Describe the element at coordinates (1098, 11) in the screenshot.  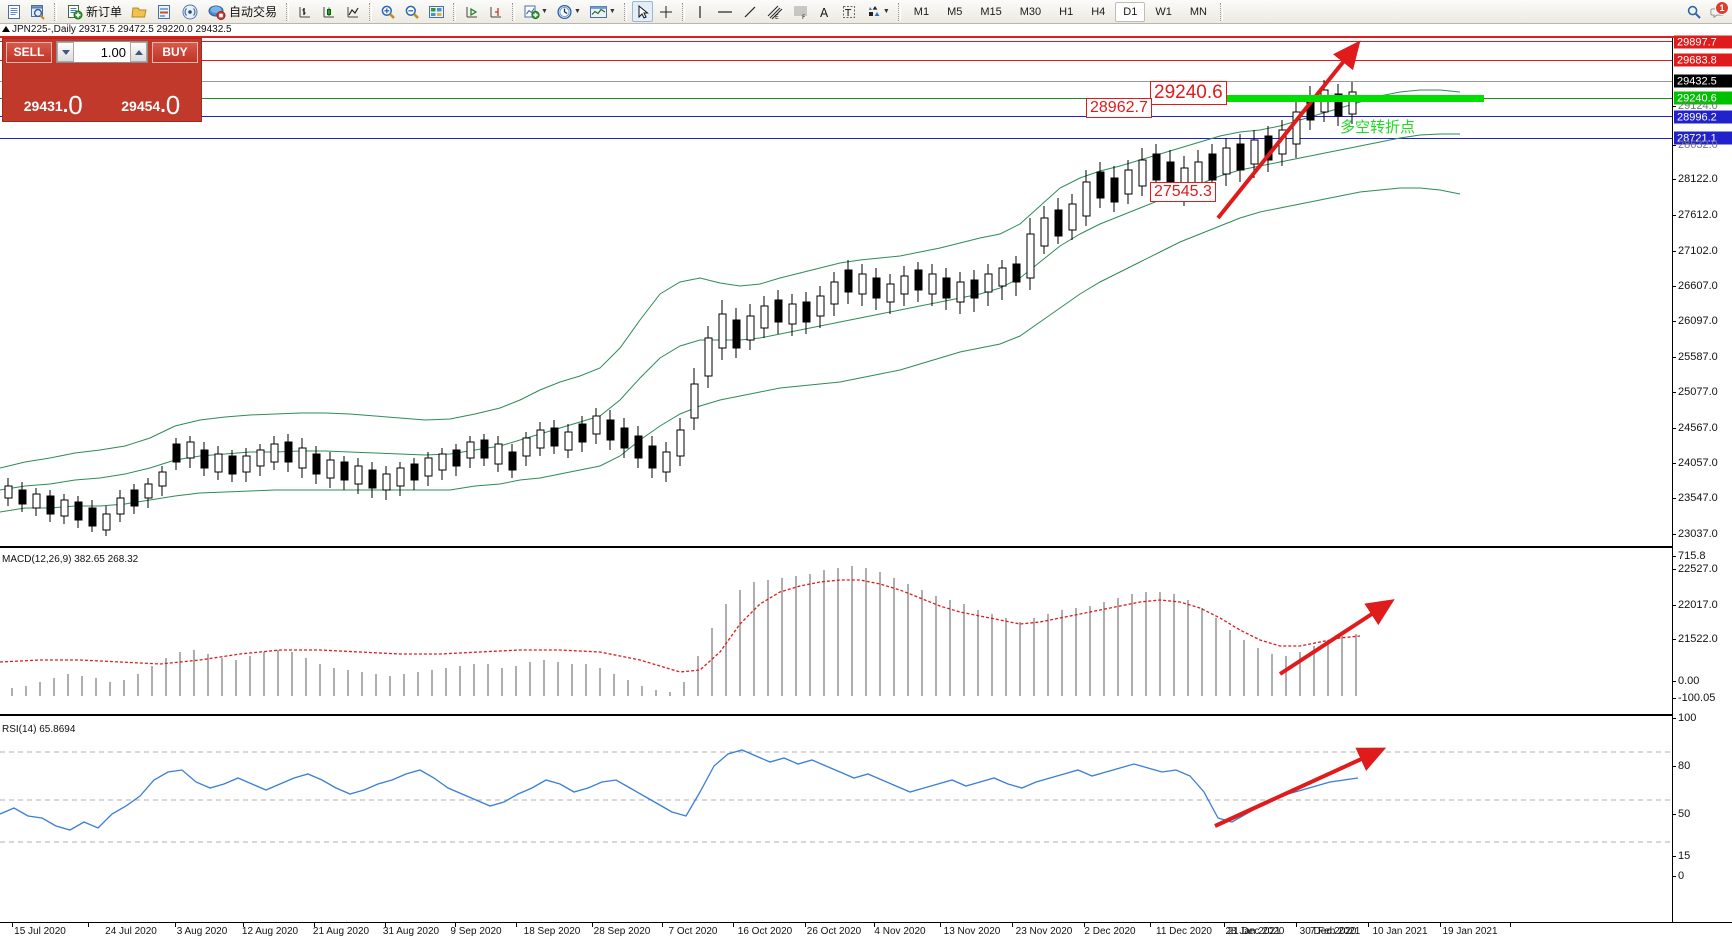
I see `timeframe-h4: H4` at that location.